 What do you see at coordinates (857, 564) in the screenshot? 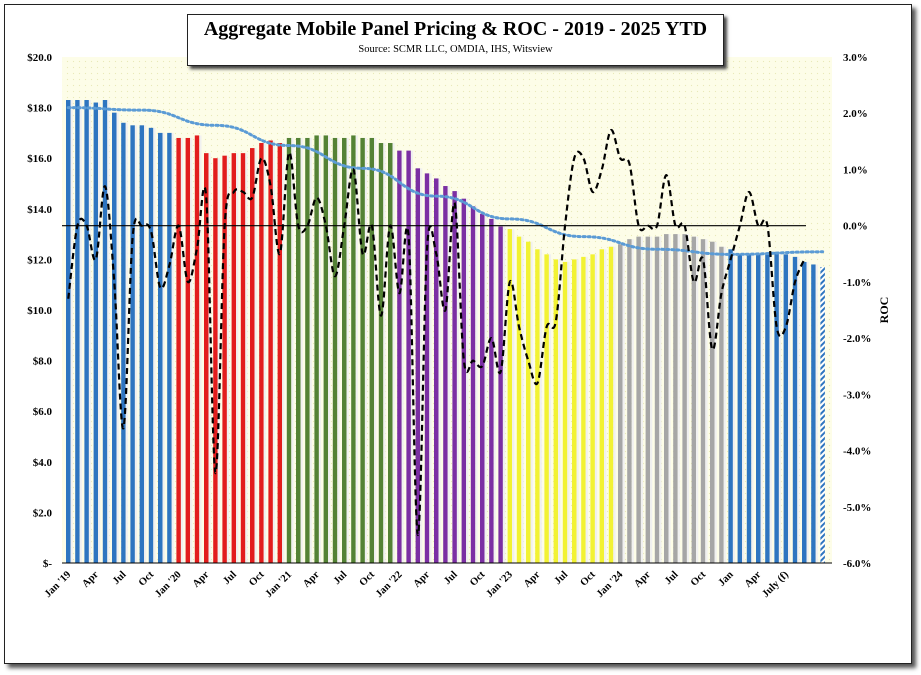
I see `right-tick-label: -6.0%` at bounding box center [857, 564].